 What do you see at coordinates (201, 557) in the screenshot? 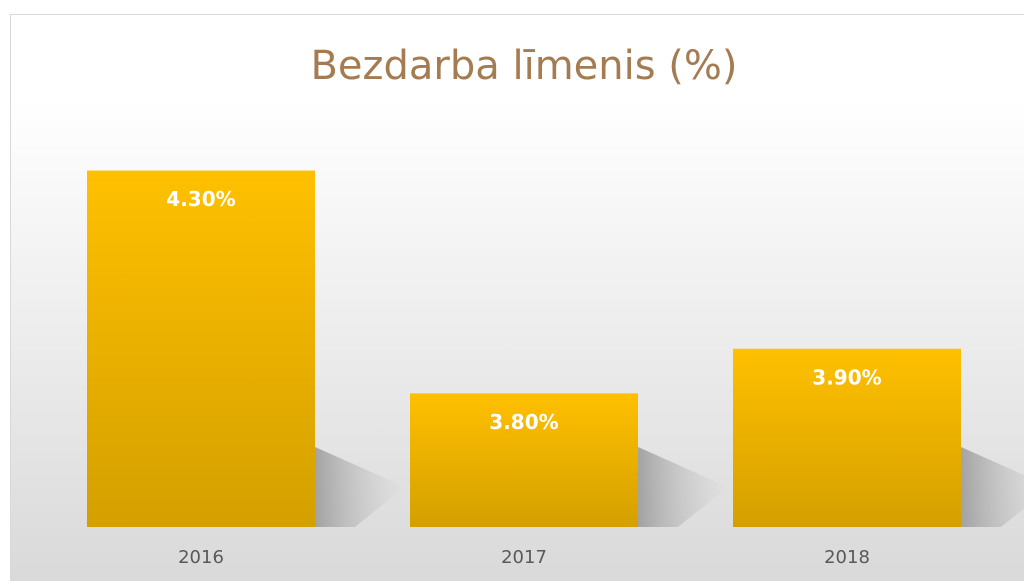
I see `x-tick-label: 2016` at bounding box center [201, 557].